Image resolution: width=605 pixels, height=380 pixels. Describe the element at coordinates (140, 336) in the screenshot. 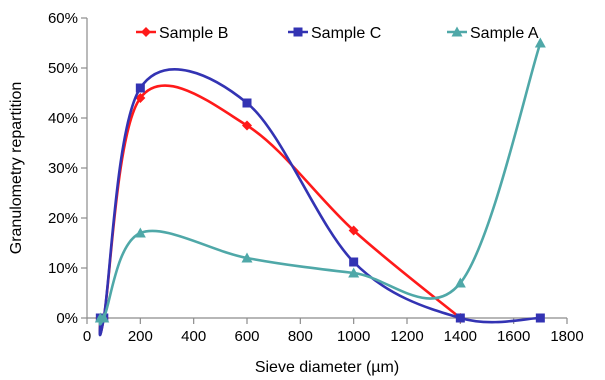

I see `x-tick-label: 200` at that location.